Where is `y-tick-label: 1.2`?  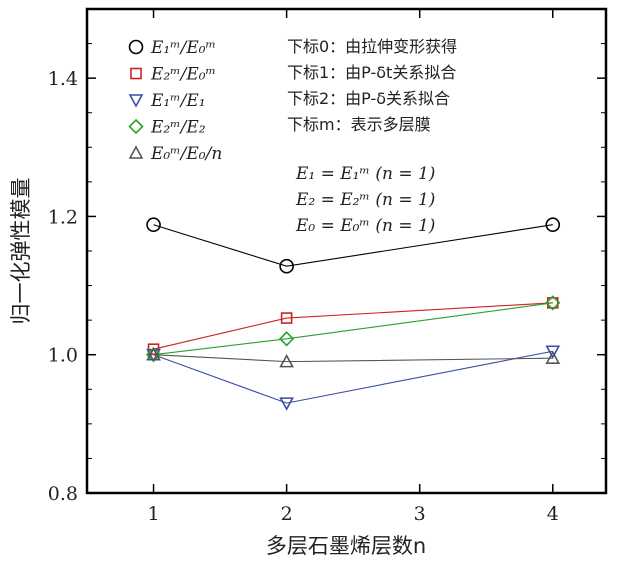
y-tick-label: 1.2 is located at coordinates (63, 217).